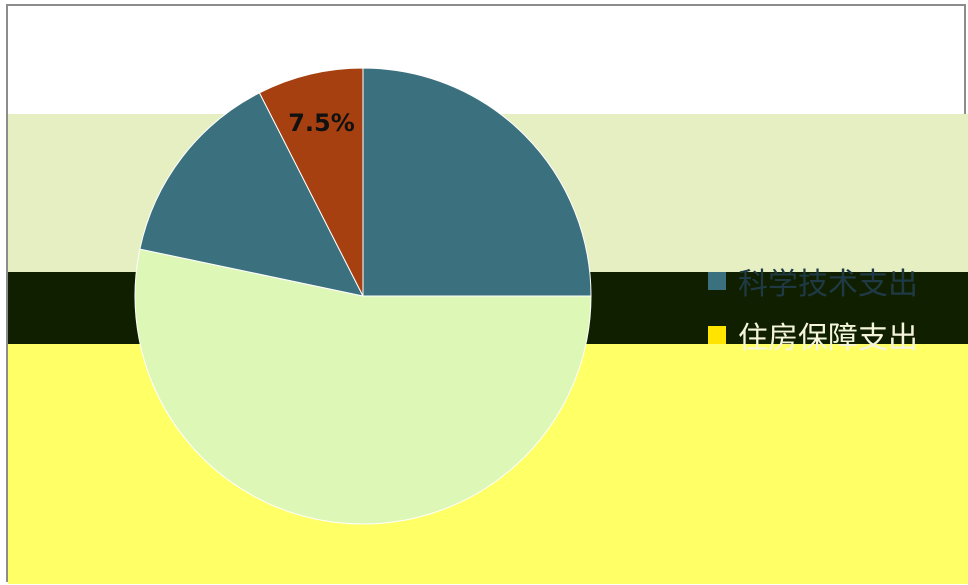  I want to click on legend-swatch-science, so click(717, 281).